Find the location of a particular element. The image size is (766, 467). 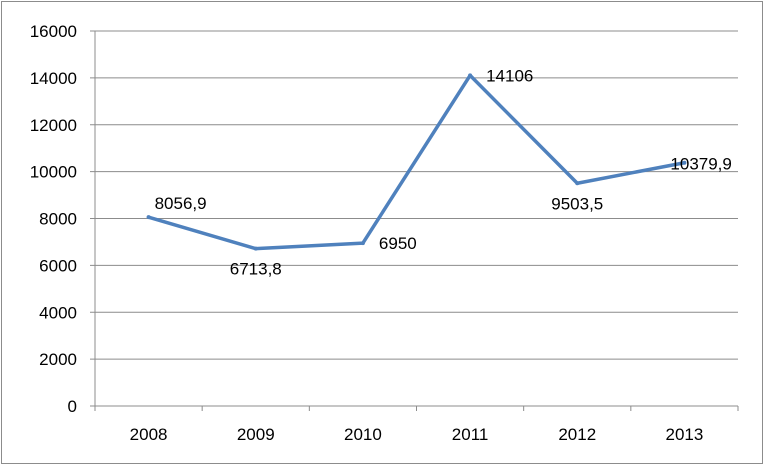

x-tick-label-2010: 2010 is located at coordinates (363, 434).